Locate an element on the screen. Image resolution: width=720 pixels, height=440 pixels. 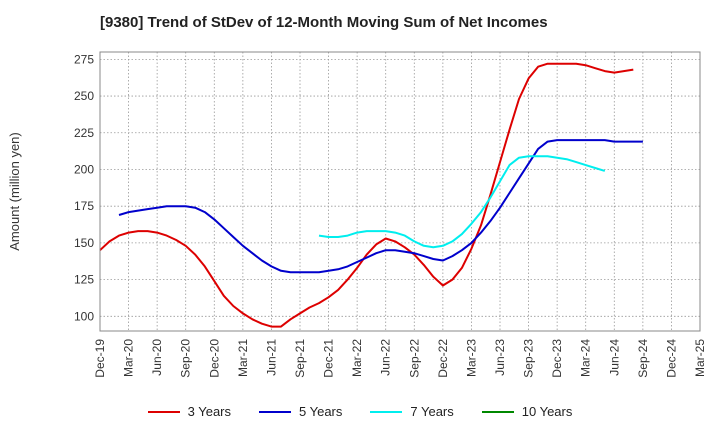
y-tick-label: 250 is located at coordinates (84, 96).